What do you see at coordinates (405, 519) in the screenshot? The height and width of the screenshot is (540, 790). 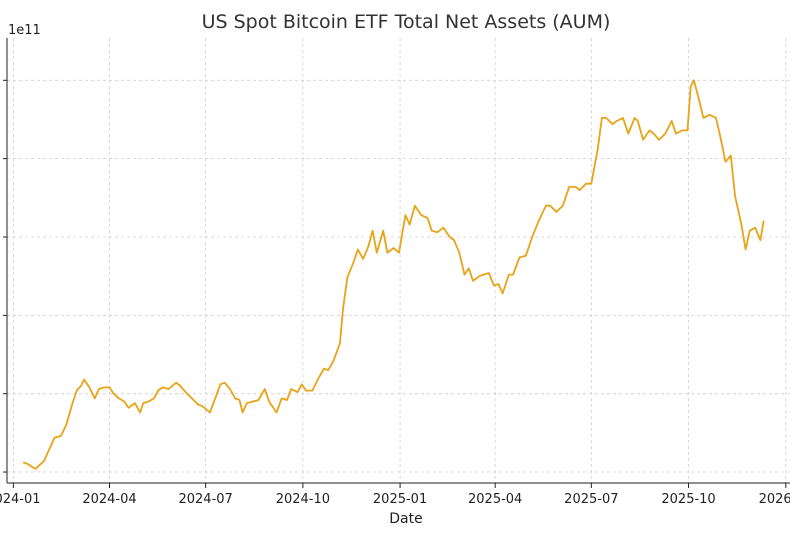 I see `x-axis-label: Date` at bounding box center [405, 519].